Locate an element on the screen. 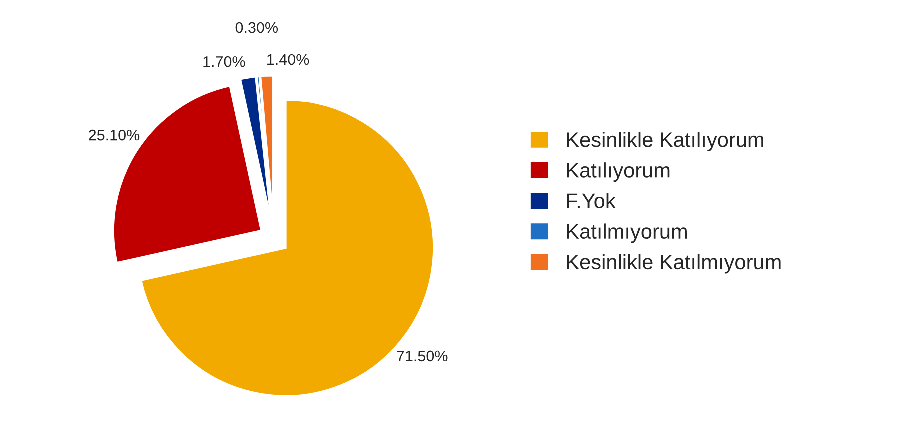 This screenshot has width=914, height=448. data-label: 25.10% is located at coordinates (114, 135).